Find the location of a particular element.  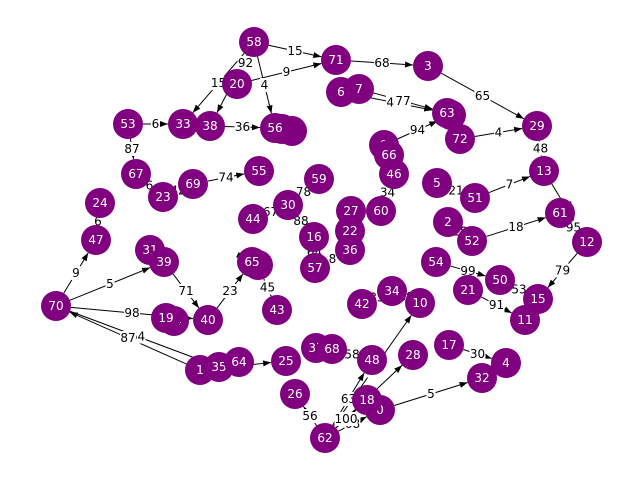

edge-label: 58 is located at coordinates (352, 354).